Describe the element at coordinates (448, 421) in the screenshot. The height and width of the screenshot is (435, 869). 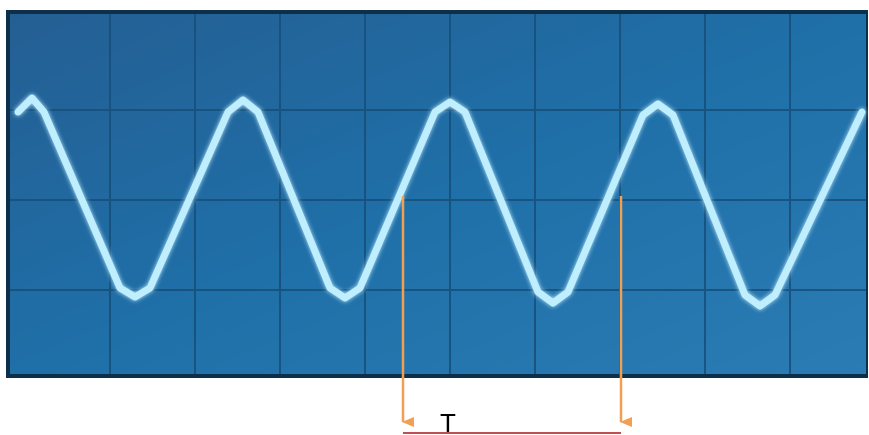
I see `period-label: T` at that location.